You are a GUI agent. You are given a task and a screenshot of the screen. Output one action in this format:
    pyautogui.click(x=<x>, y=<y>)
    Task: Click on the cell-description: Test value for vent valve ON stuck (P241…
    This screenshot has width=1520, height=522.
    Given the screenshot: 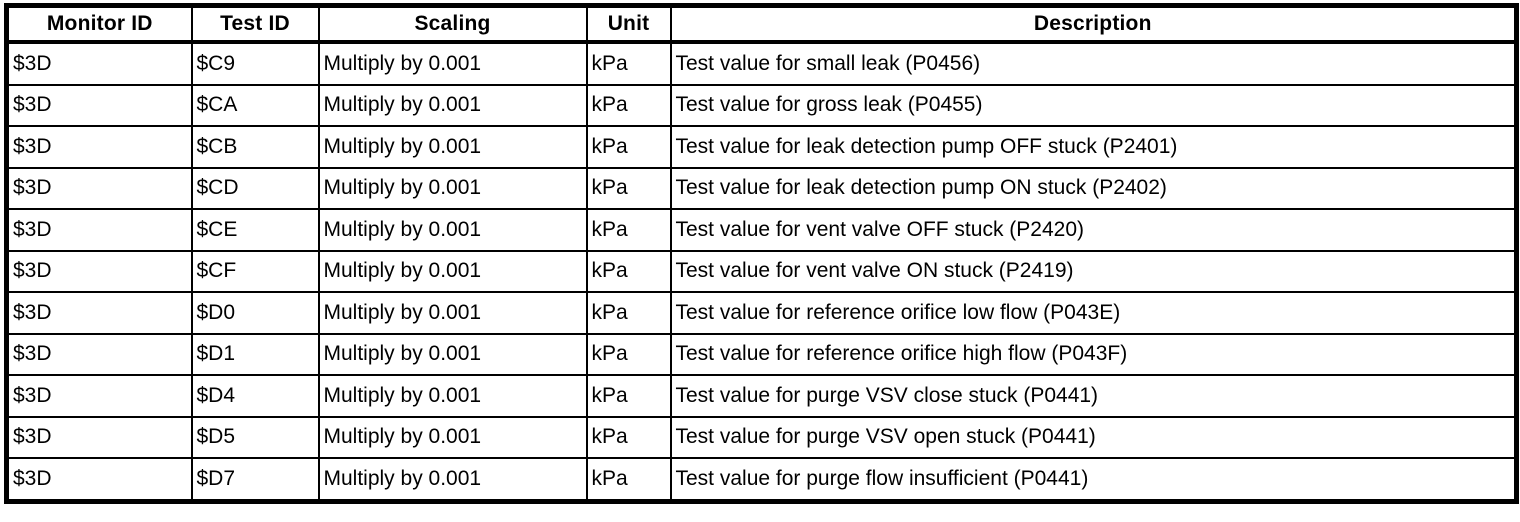 What is the action you would take?
    pyautogui.click(x=1093, y=271)
    